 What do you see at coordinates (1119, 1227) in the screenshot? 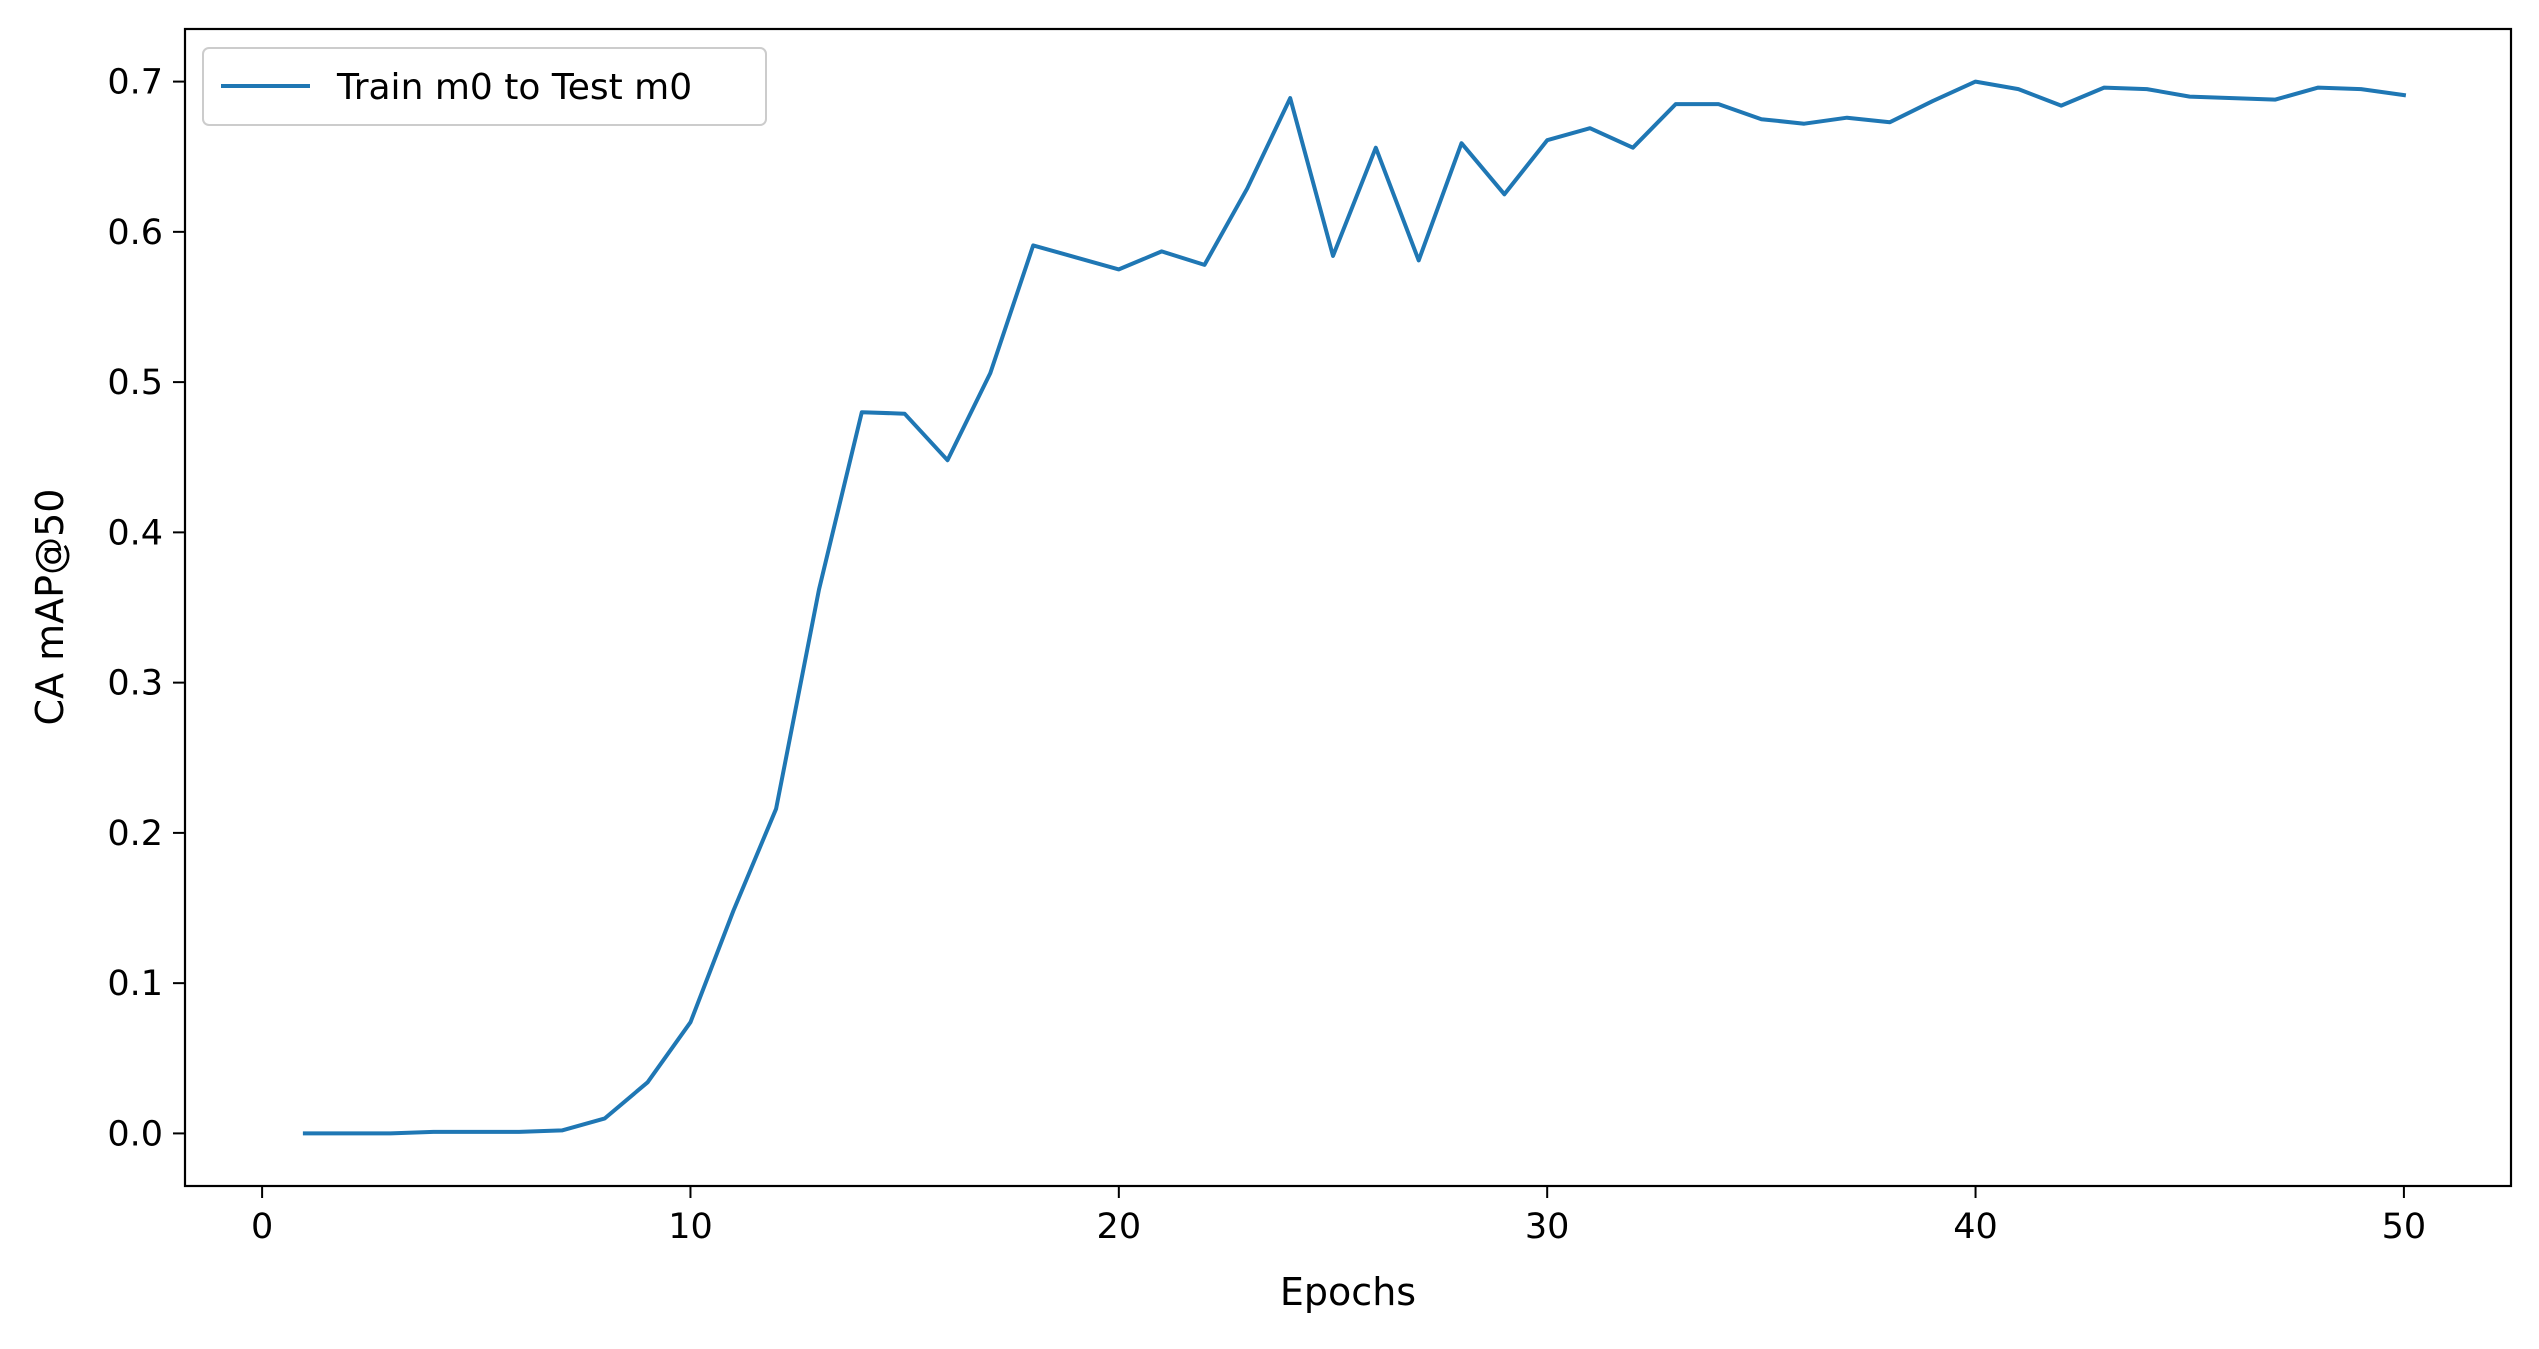
I see `x-tick-label: 20` at bounding box center [1119, 1227].